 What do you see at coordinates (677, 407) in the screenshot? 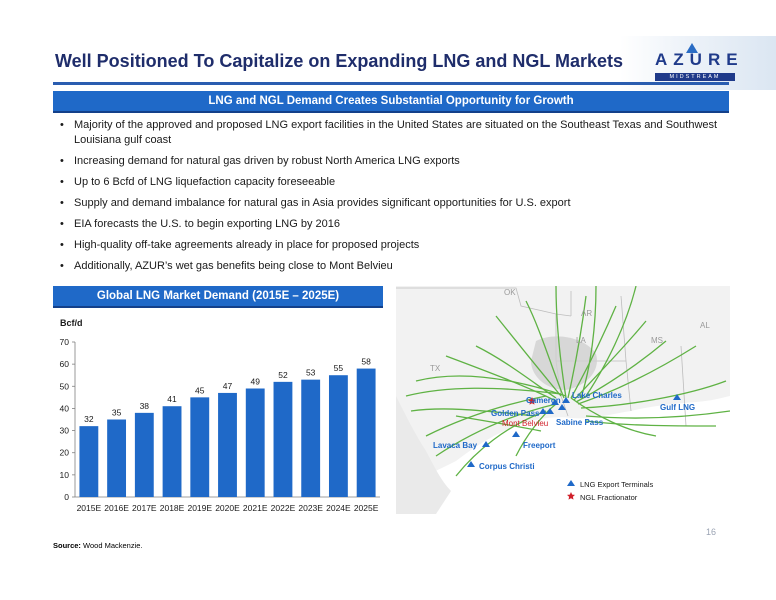
I see `site-label-gulf-lng: Gulf LNG` at bounding box center [677, 407].